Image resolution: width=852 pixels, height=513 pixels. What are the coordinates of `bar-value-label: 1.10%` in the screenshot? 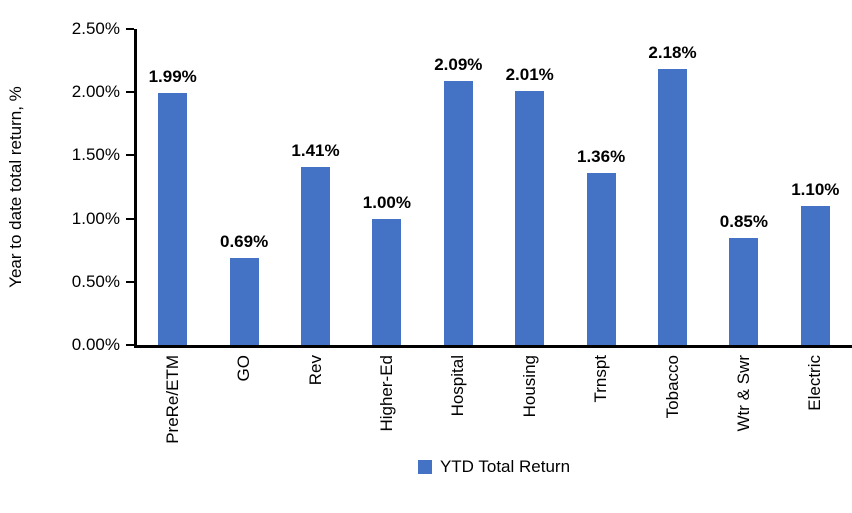 It's located at (815, 189).